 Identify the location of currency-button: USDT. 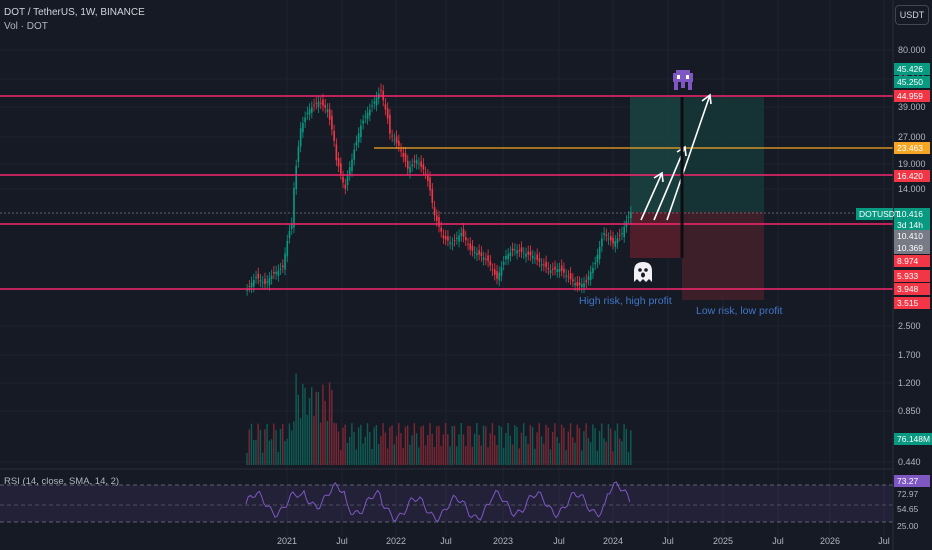
(912, 15).